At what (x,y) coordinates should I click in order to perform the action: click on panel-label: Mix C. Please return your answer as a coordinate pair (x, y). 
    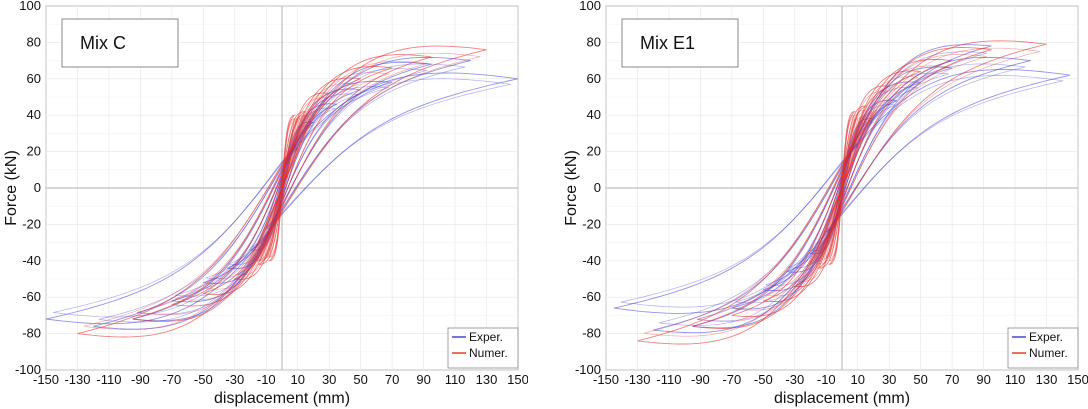
    Looking at the image, I should click on (103, 43).